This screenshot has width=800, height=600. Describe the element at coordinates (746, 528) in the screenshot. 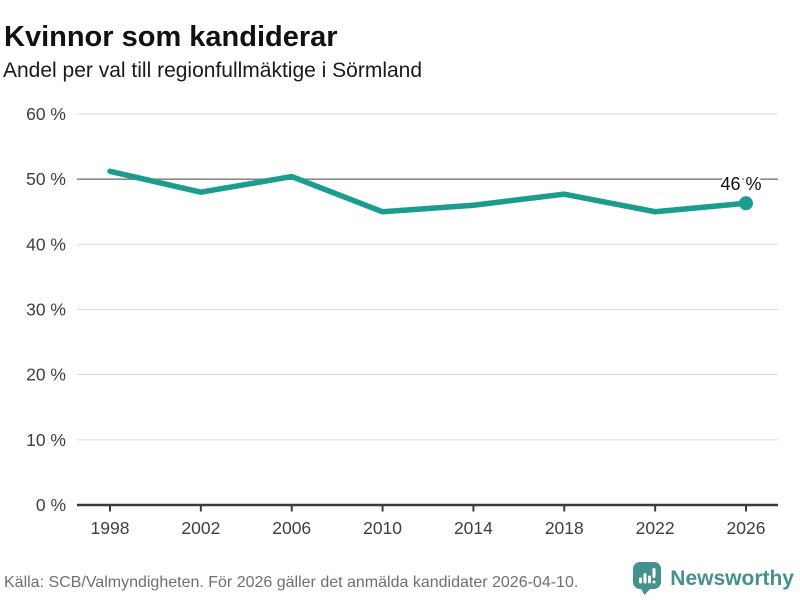

I see `x-tick-label: 2026` at that location.